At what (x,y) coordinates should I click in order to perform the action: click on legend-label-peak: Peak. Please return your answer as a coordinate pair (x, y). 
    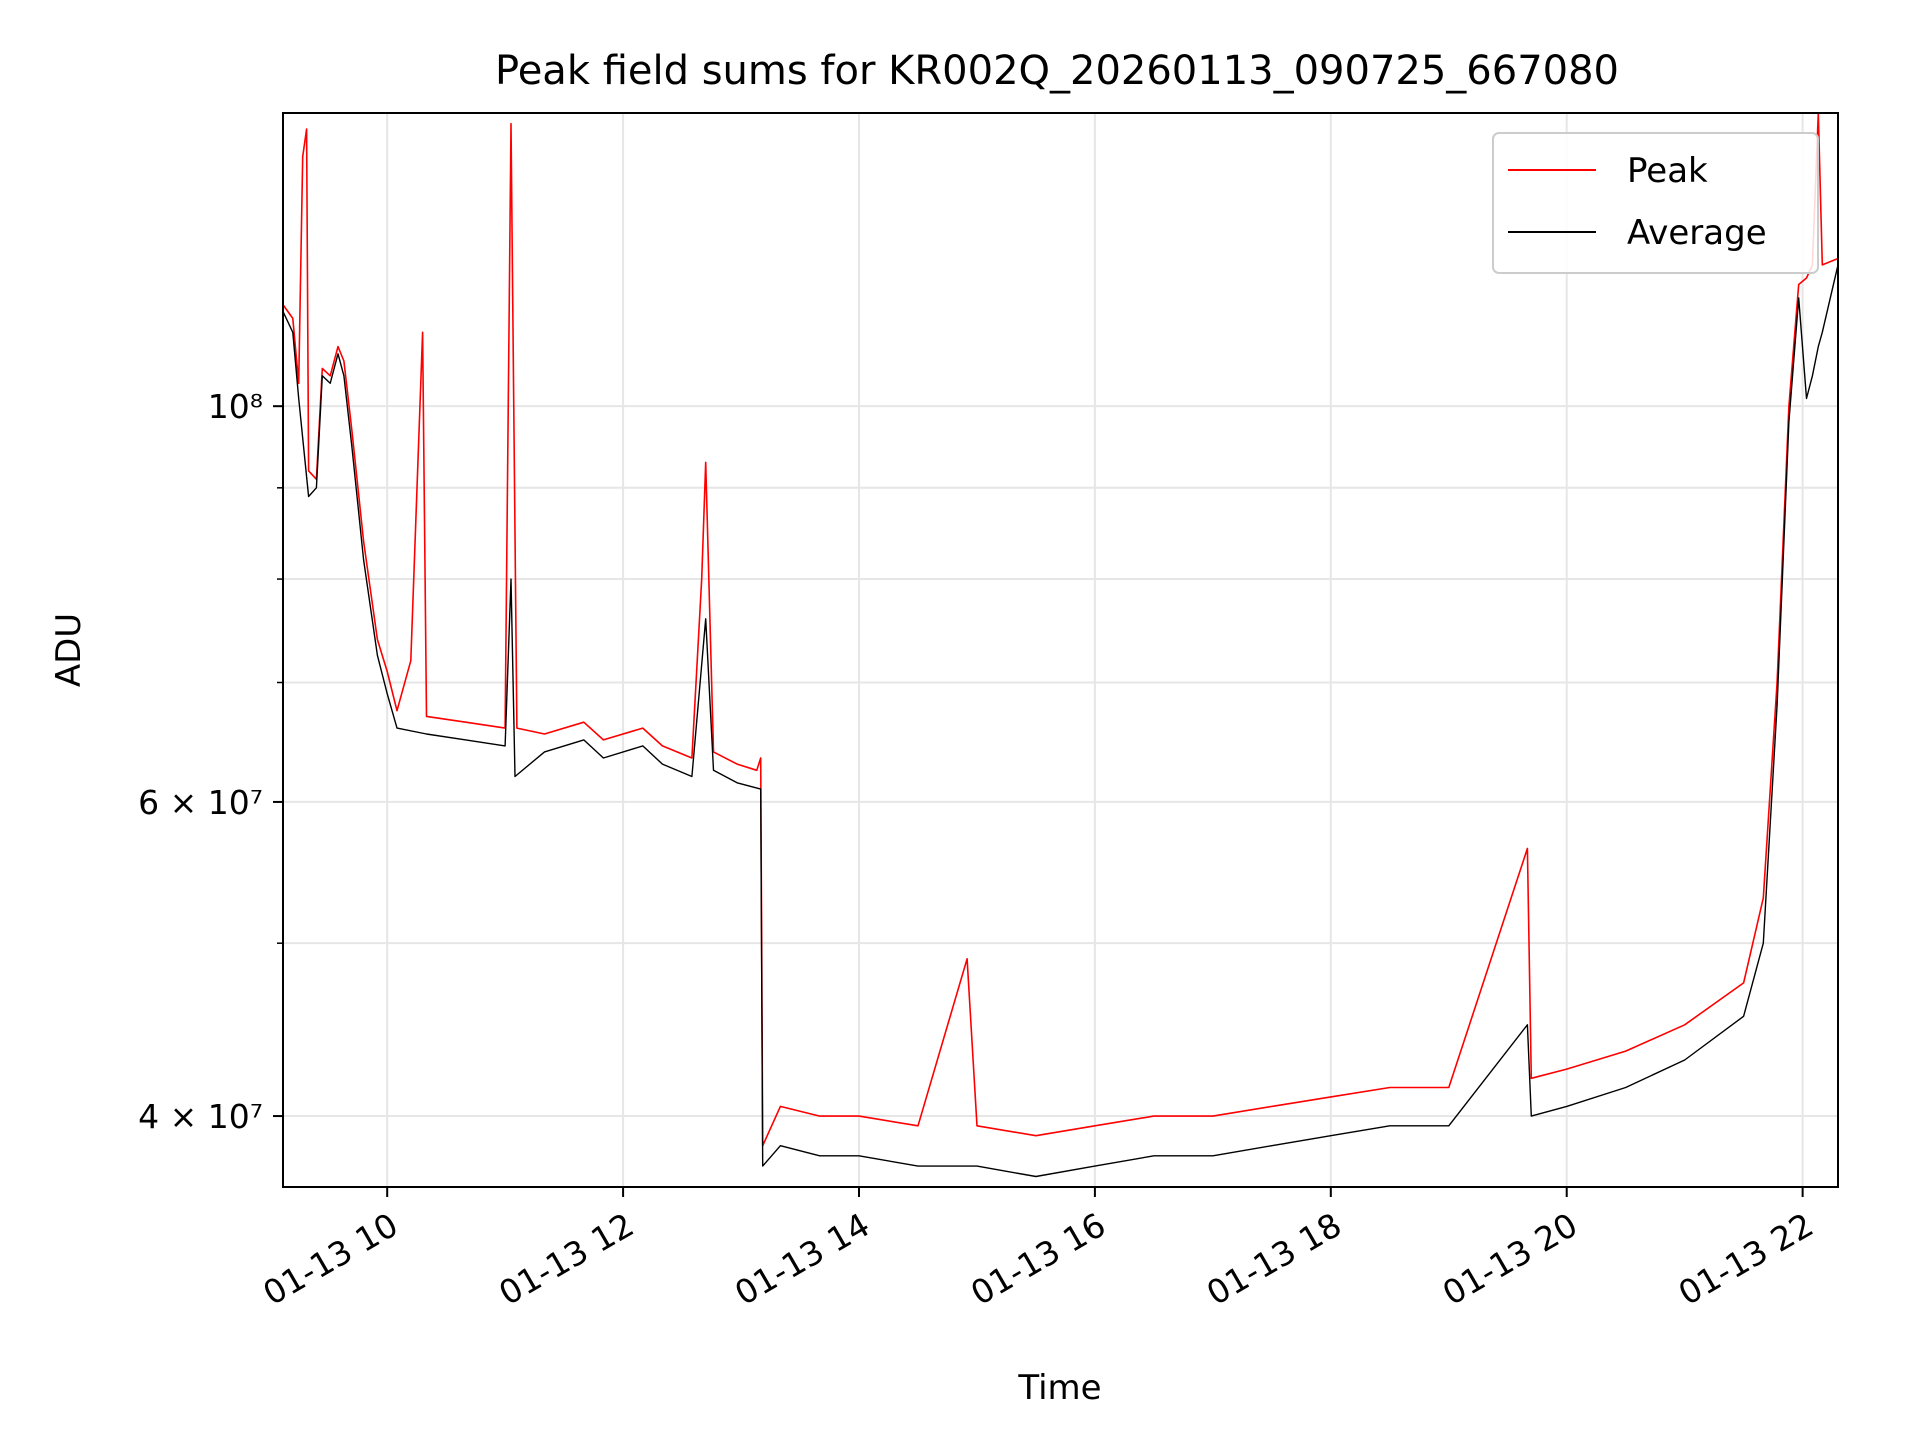
    Looking at the image, I should click on (1667, 171).